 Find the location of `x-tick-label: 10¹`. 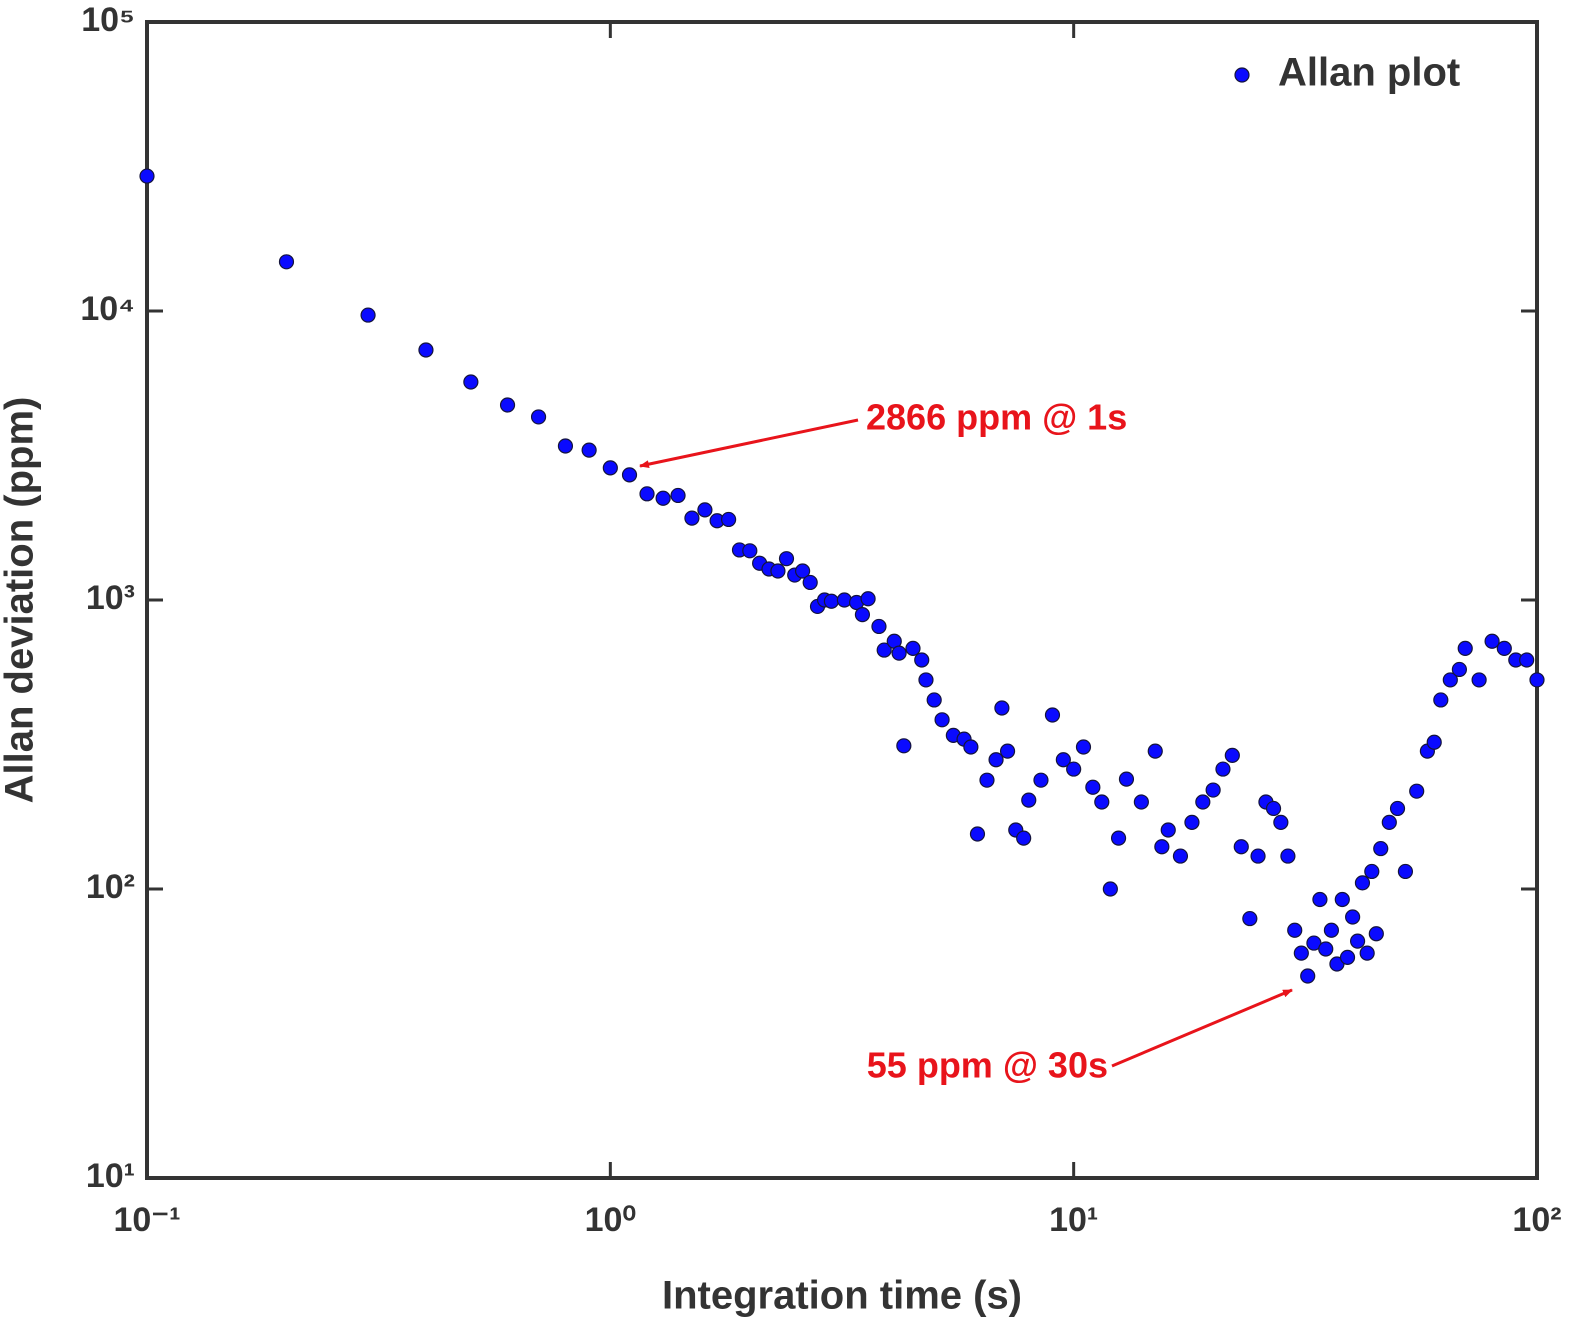

x-tick-label: 10¹ is located at coordinates (1073, 1220).